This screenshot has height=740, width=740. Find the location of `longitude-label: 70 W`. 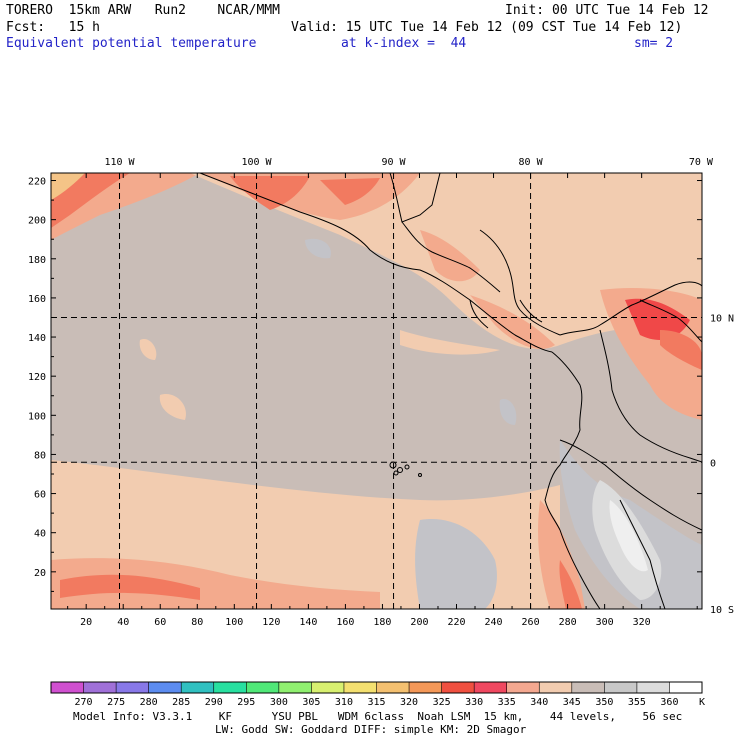

longitude-label: 70 W is located at coordinates (701, 162).